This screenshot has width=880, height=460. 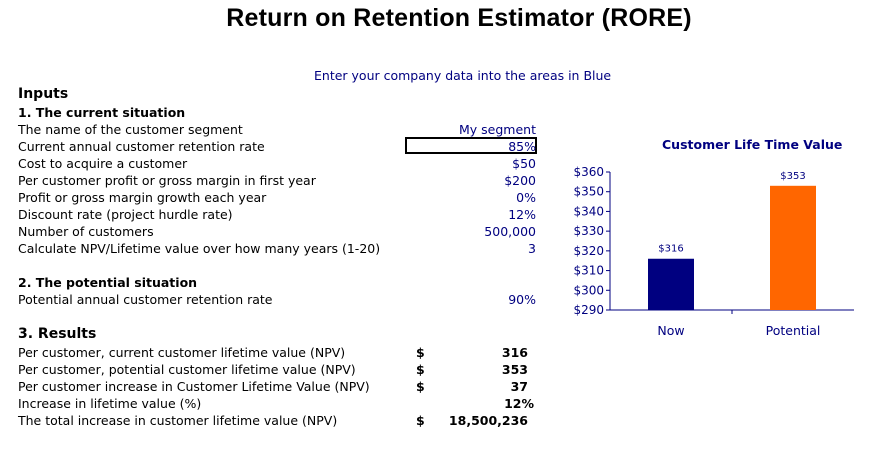 I want to click on acquisition-cost-input: $50, so click(x=524, y=163).